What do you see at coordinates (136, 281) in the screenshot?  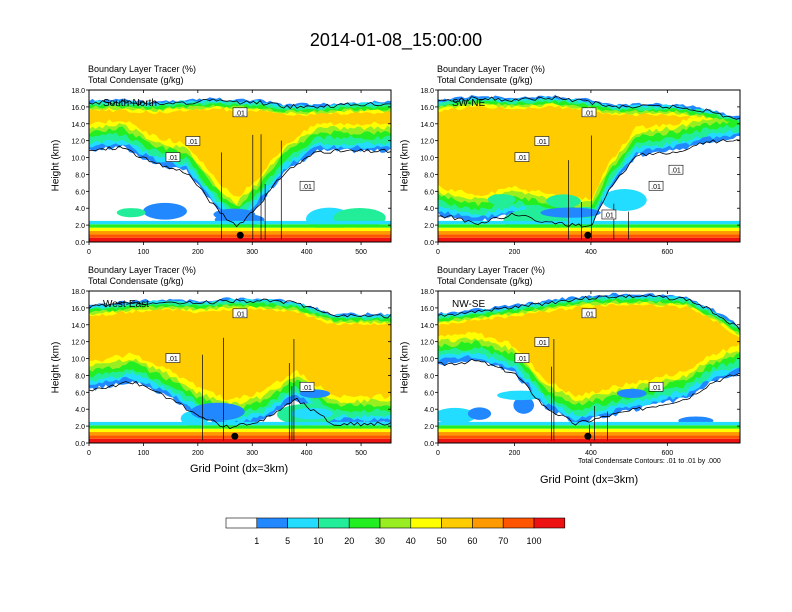 I see `panel-2-line2: Total Condensate (g/kg)` at bounding box center [136, 281].